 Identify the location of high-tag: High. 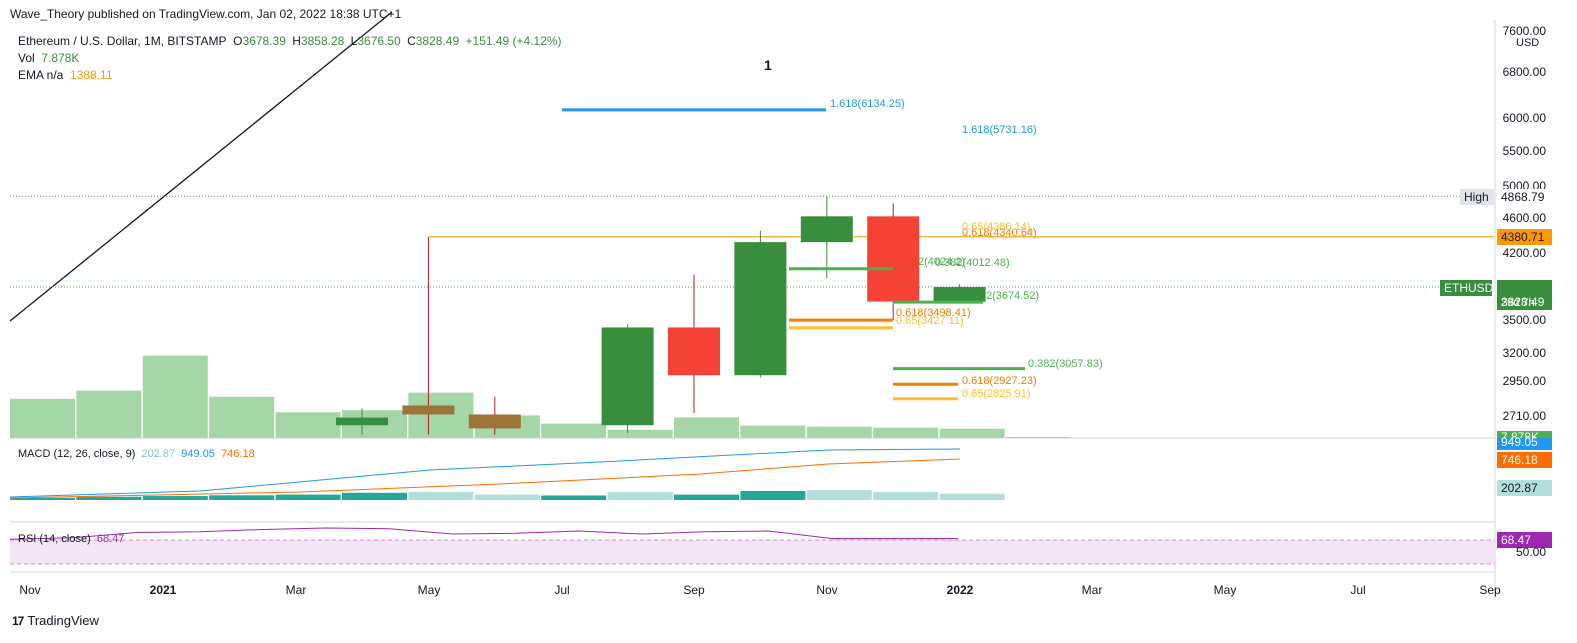
(1476, 197).